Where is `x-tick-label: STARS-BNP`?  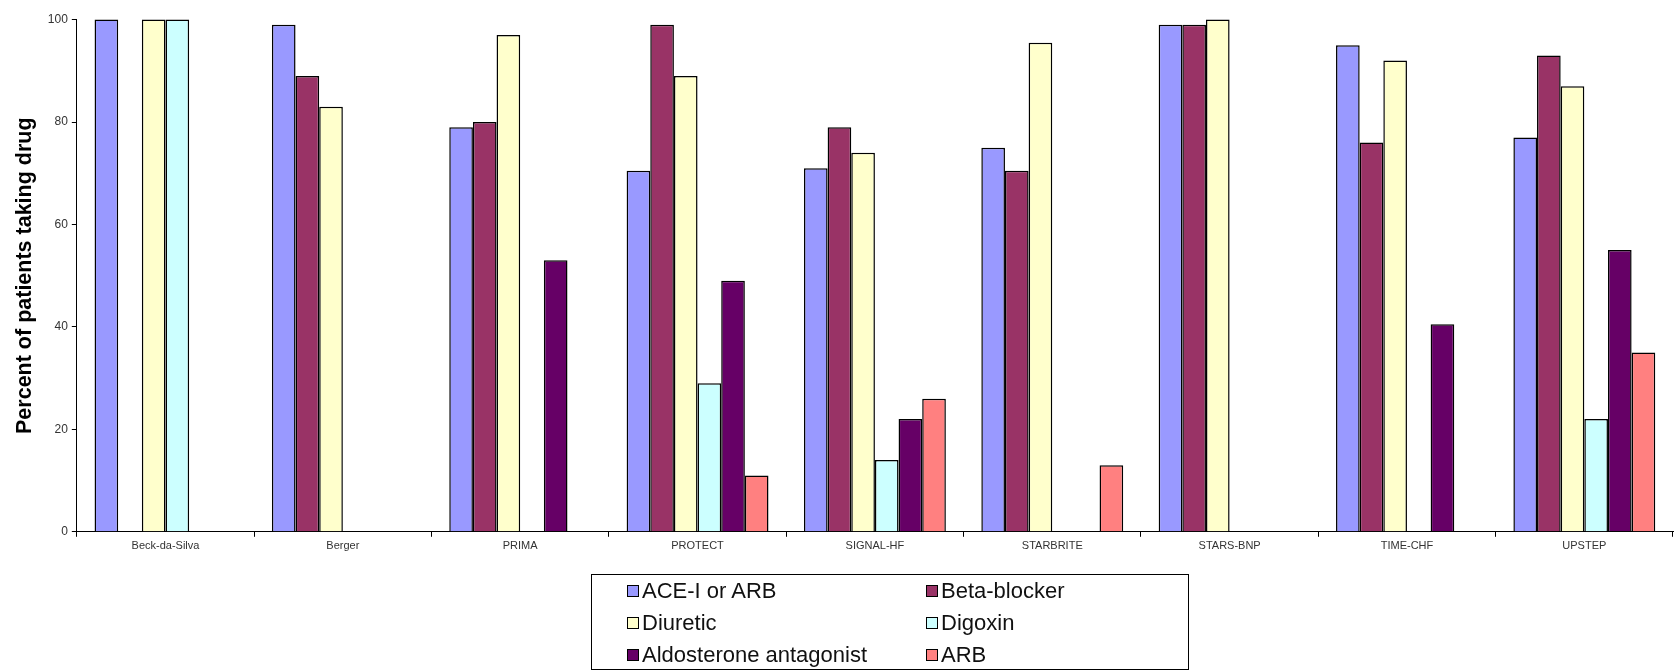
x-tick-label: STARS-BNP is located at coordinates (1229, 545).